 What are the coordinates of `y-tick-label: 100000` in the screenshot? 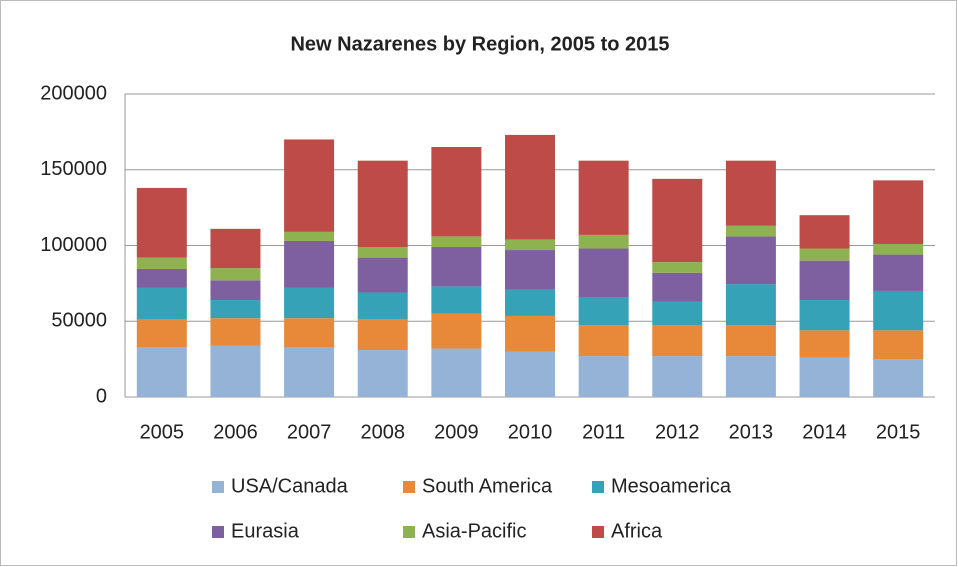 It's located at (73, 245).